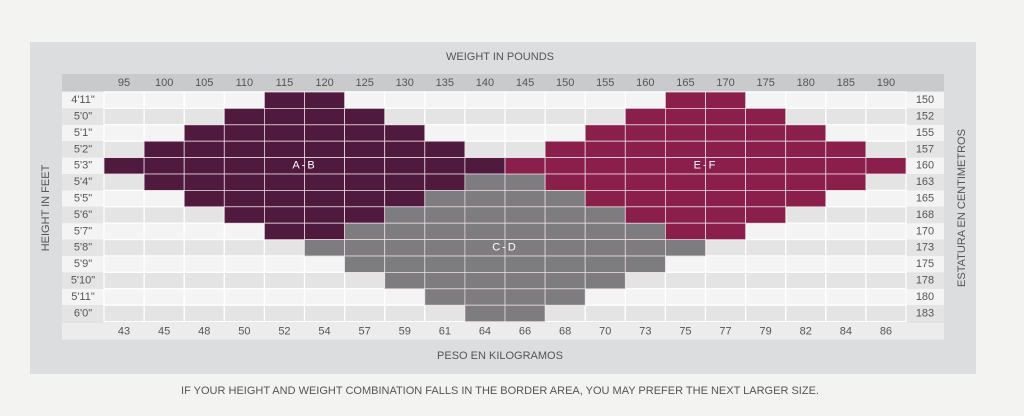  I want to click on kg-label: 68, so click(565, 332).